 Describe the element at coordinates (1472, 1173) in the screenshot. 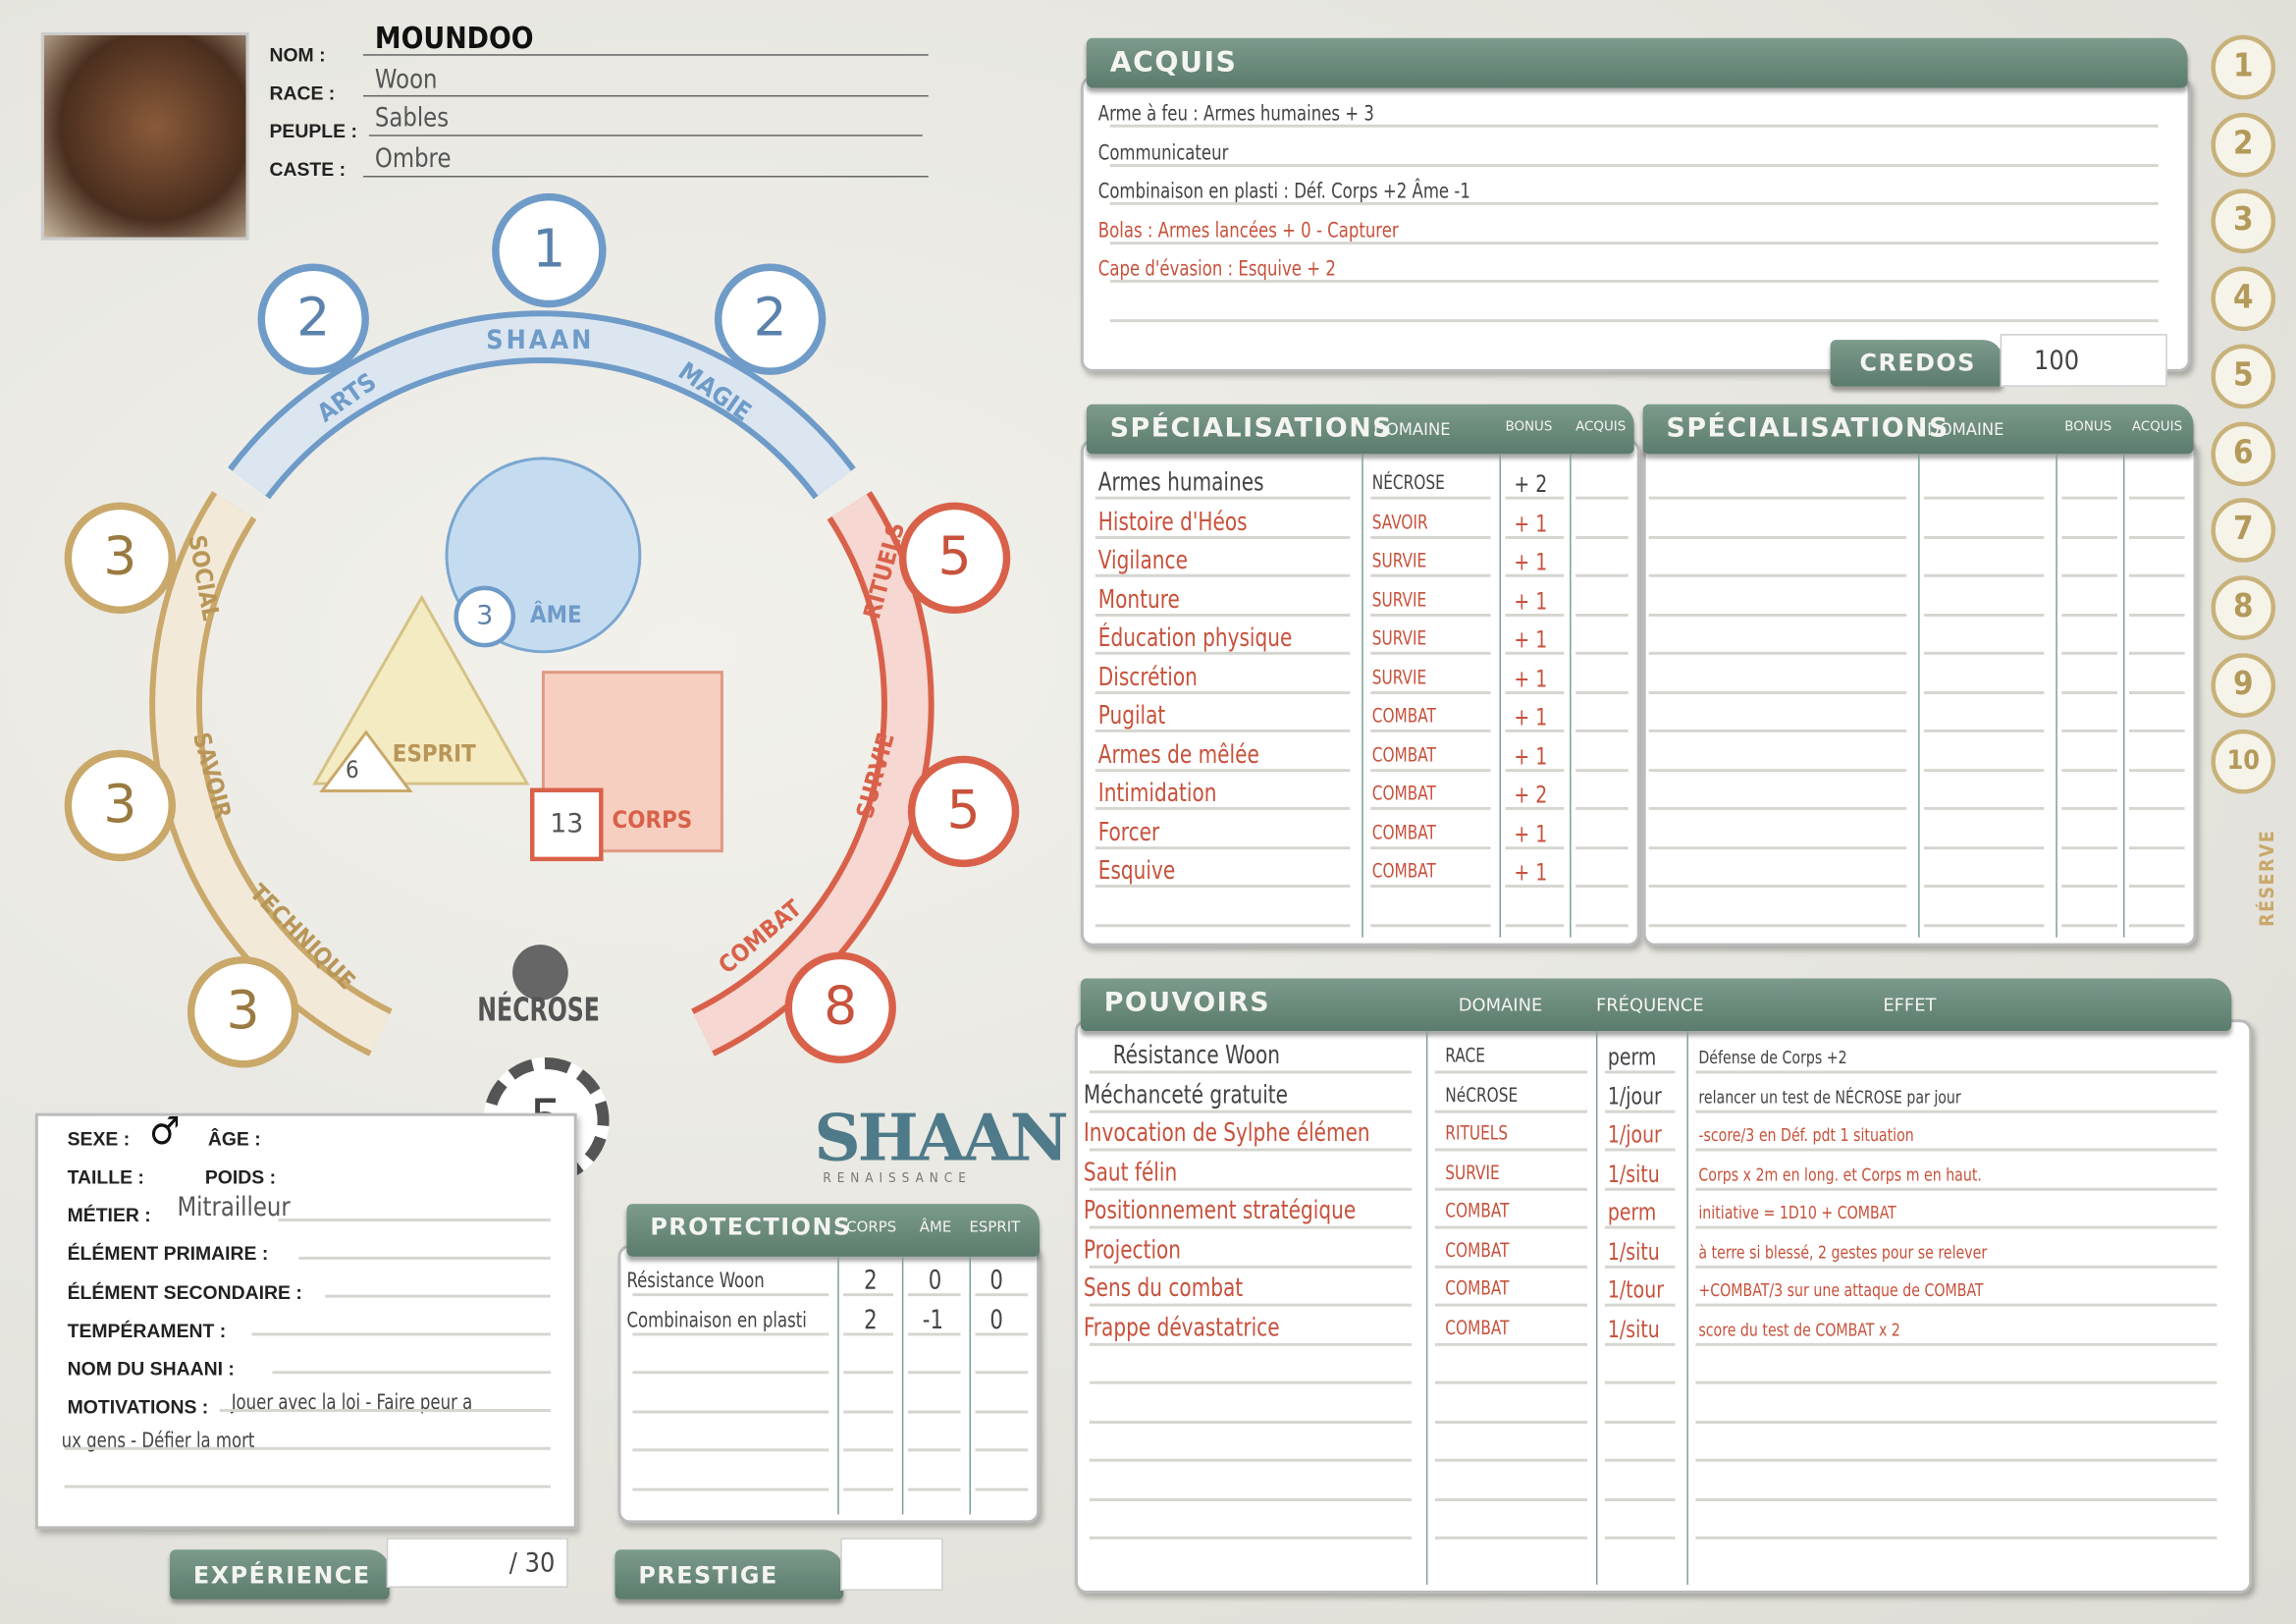

I see `pouvoir-domaine: SURVIE` at that location.